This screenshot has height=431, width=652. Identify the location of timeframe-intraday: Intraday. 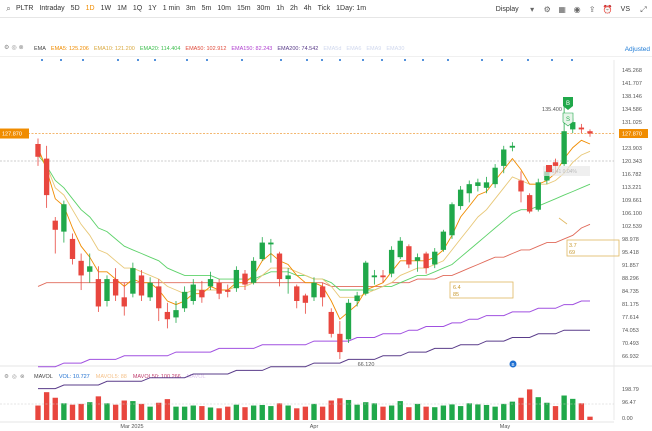
(52, 8).